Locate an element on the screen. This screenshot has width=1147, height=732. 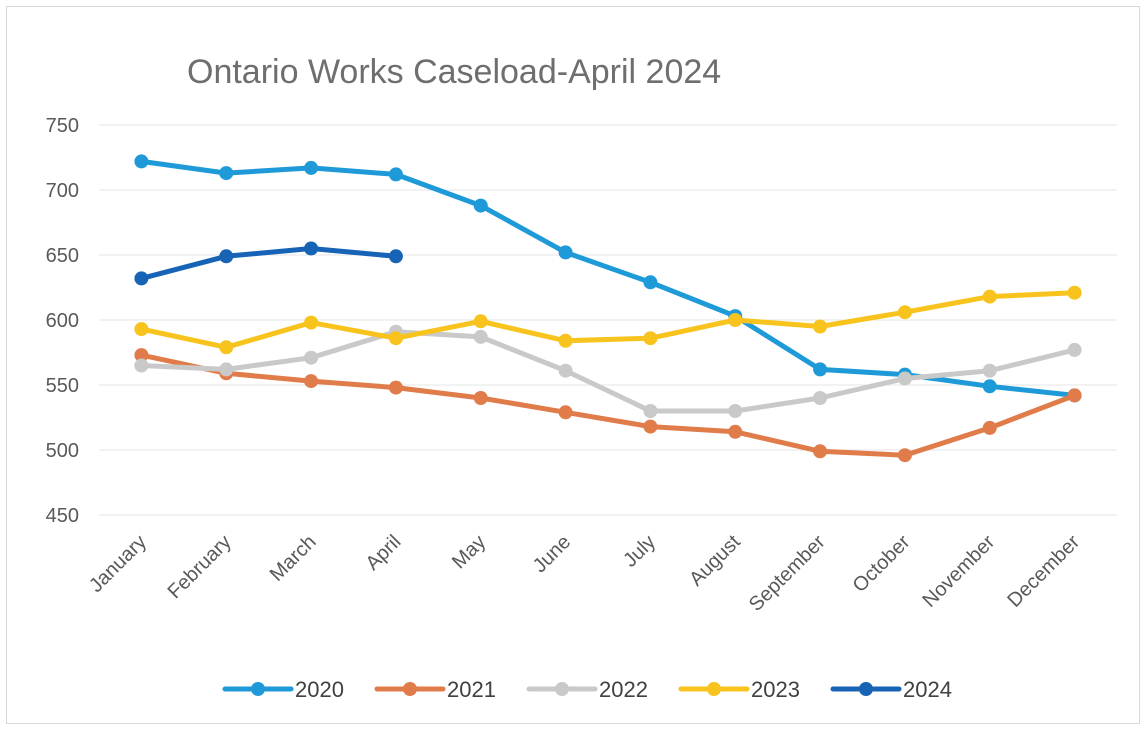
legend-item: 2023 is located at coordinates (739, 689).